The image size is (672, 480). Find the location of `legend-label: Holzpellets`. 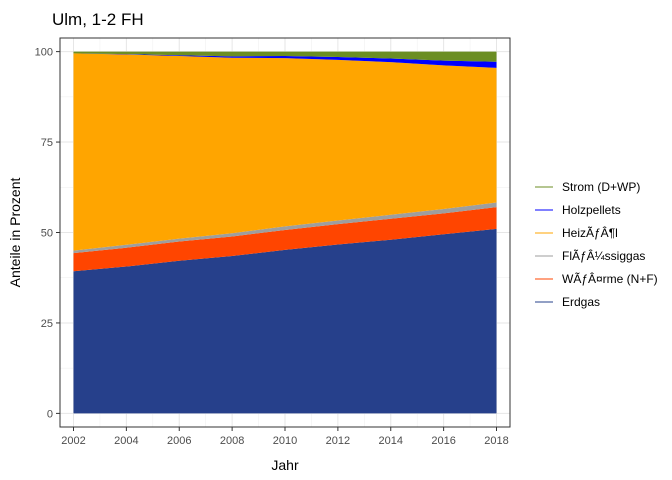

legend-label: Holzpellets is located at coordinates (591, 210).